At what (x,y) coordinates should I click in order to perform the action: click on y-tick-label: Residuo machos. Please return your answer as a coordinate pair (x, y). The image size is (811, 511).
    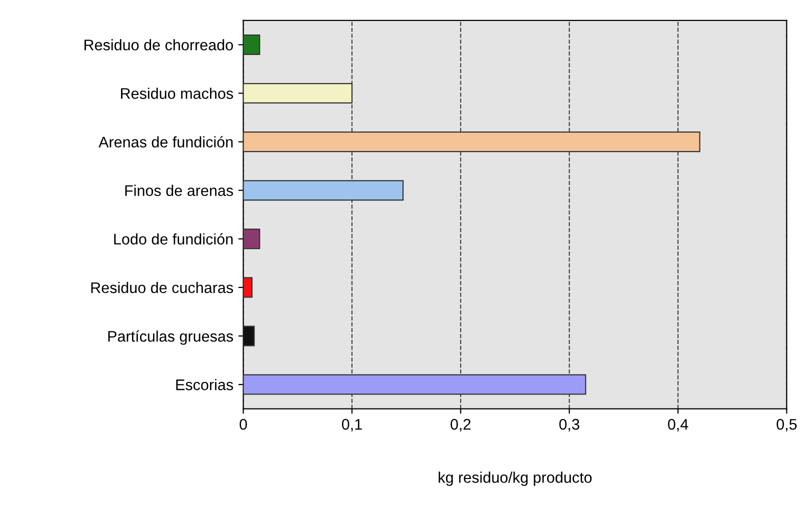
    Looking at the image, I should click on (177, 93).